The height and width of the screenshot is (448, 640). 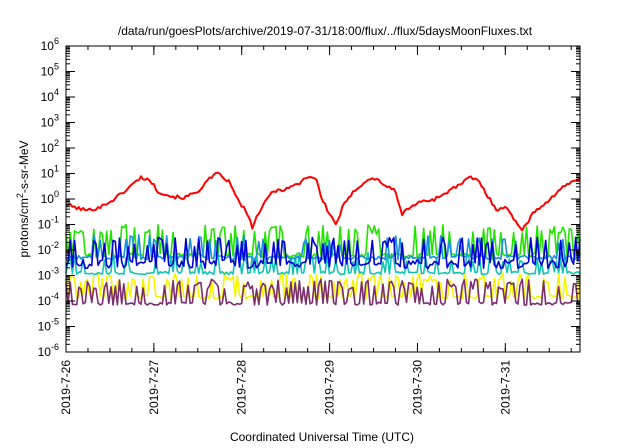 What do you see at coordinates (66, 387) in the screenshot?
I see `x-tick-label: 2019-7-26` at bounding box center [66, 387].